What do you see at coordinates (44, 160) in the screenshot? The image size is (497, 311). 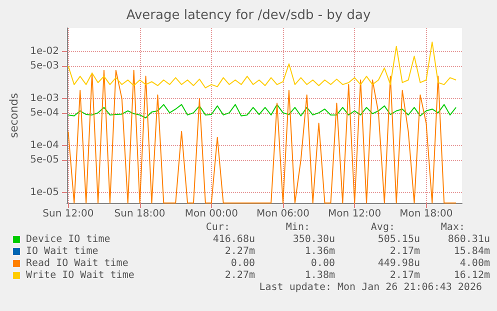 I see `y-tick-label: 5e-05` at bounding box center [44, 160].